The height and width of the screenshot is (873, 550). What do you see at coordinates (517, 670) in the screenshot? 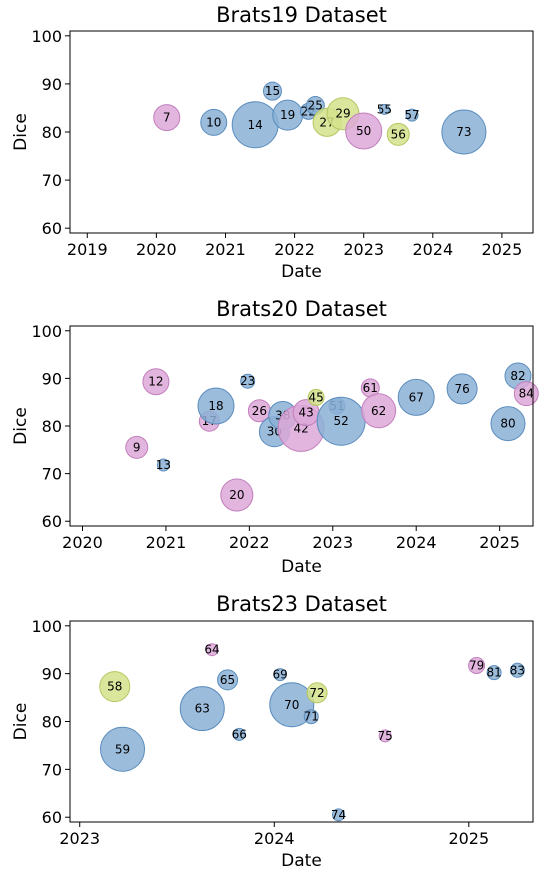
I see `bubble-label-83: 83` at bounding box center [517, 670].